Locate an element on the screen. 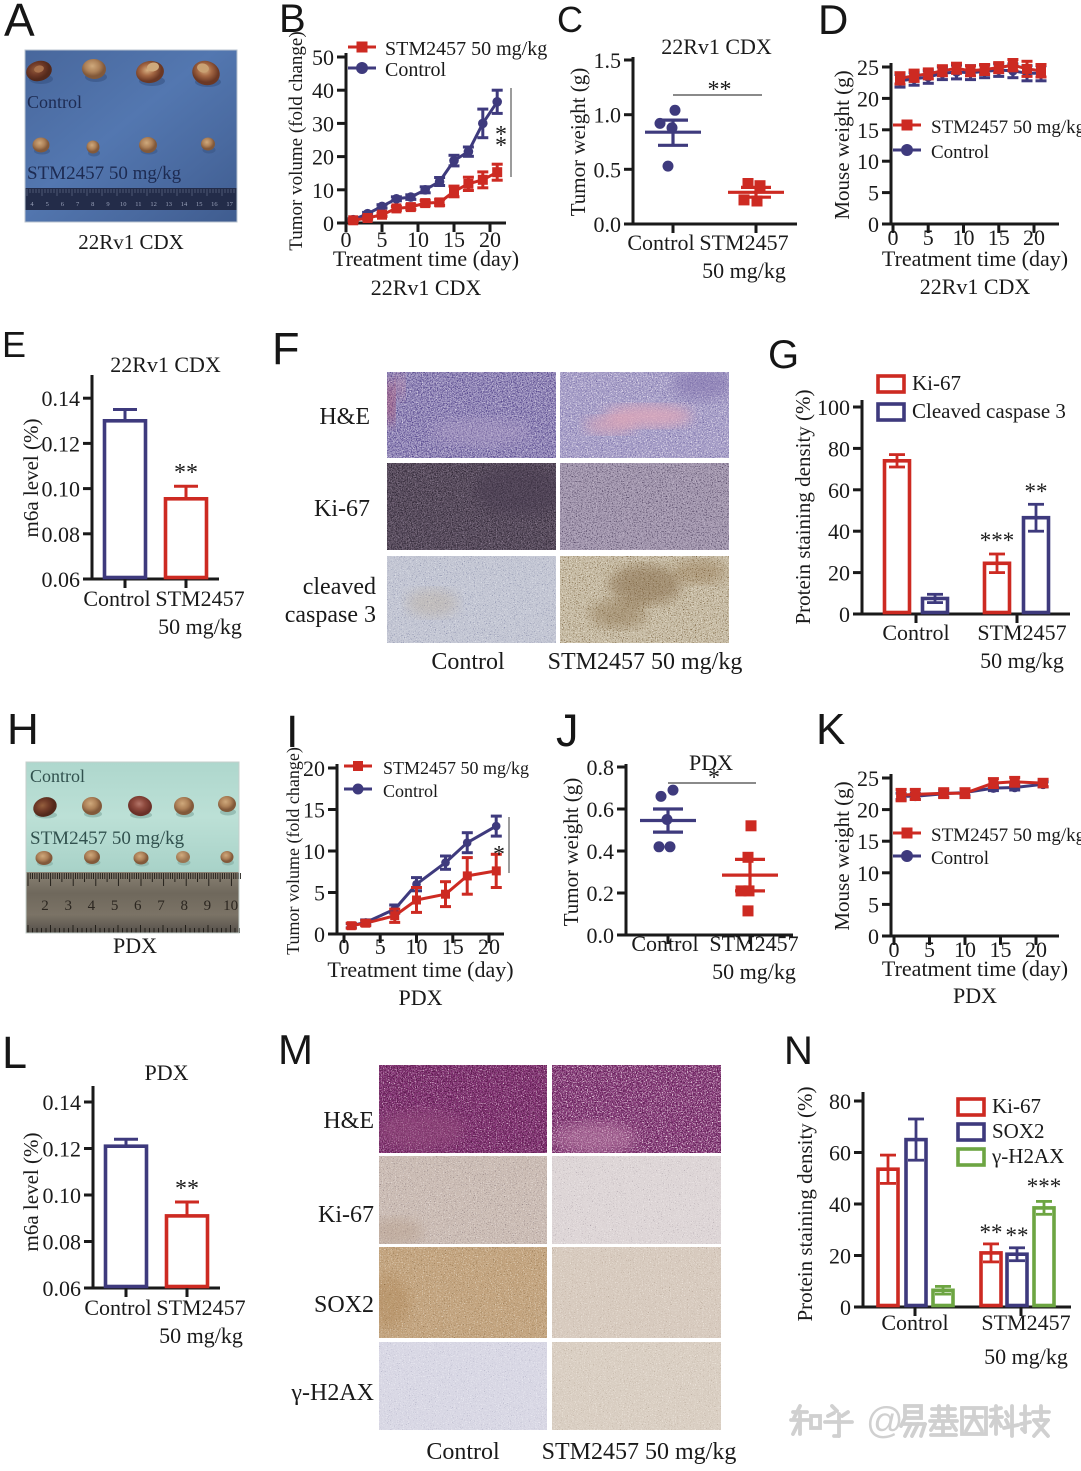  svg-text: I is located at coordinates (292, 731).